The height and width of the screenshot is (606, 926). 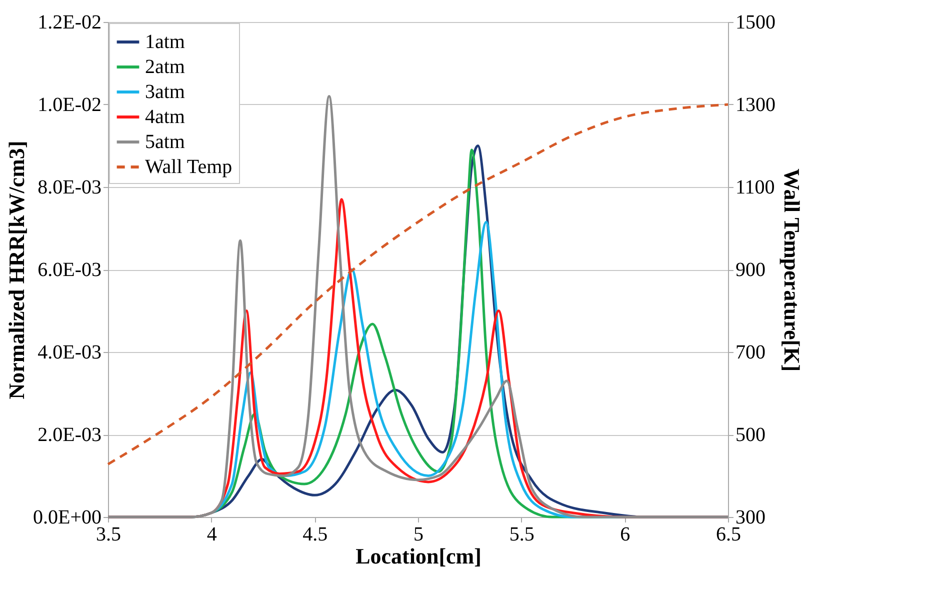 I want to click on x-tick-label: 6, so click(x=625, y=535).